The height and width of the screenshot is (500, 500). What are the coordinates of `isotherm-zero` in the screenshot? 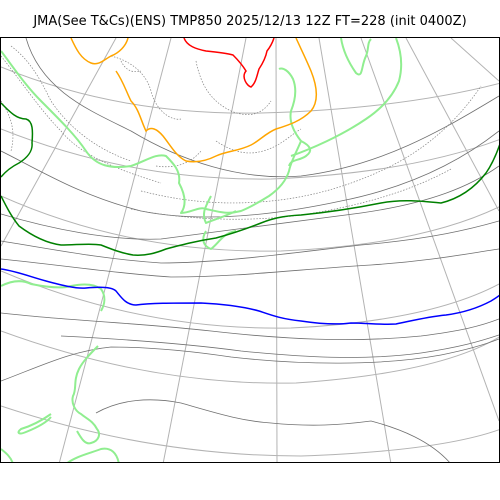 It's located at (229, 63).